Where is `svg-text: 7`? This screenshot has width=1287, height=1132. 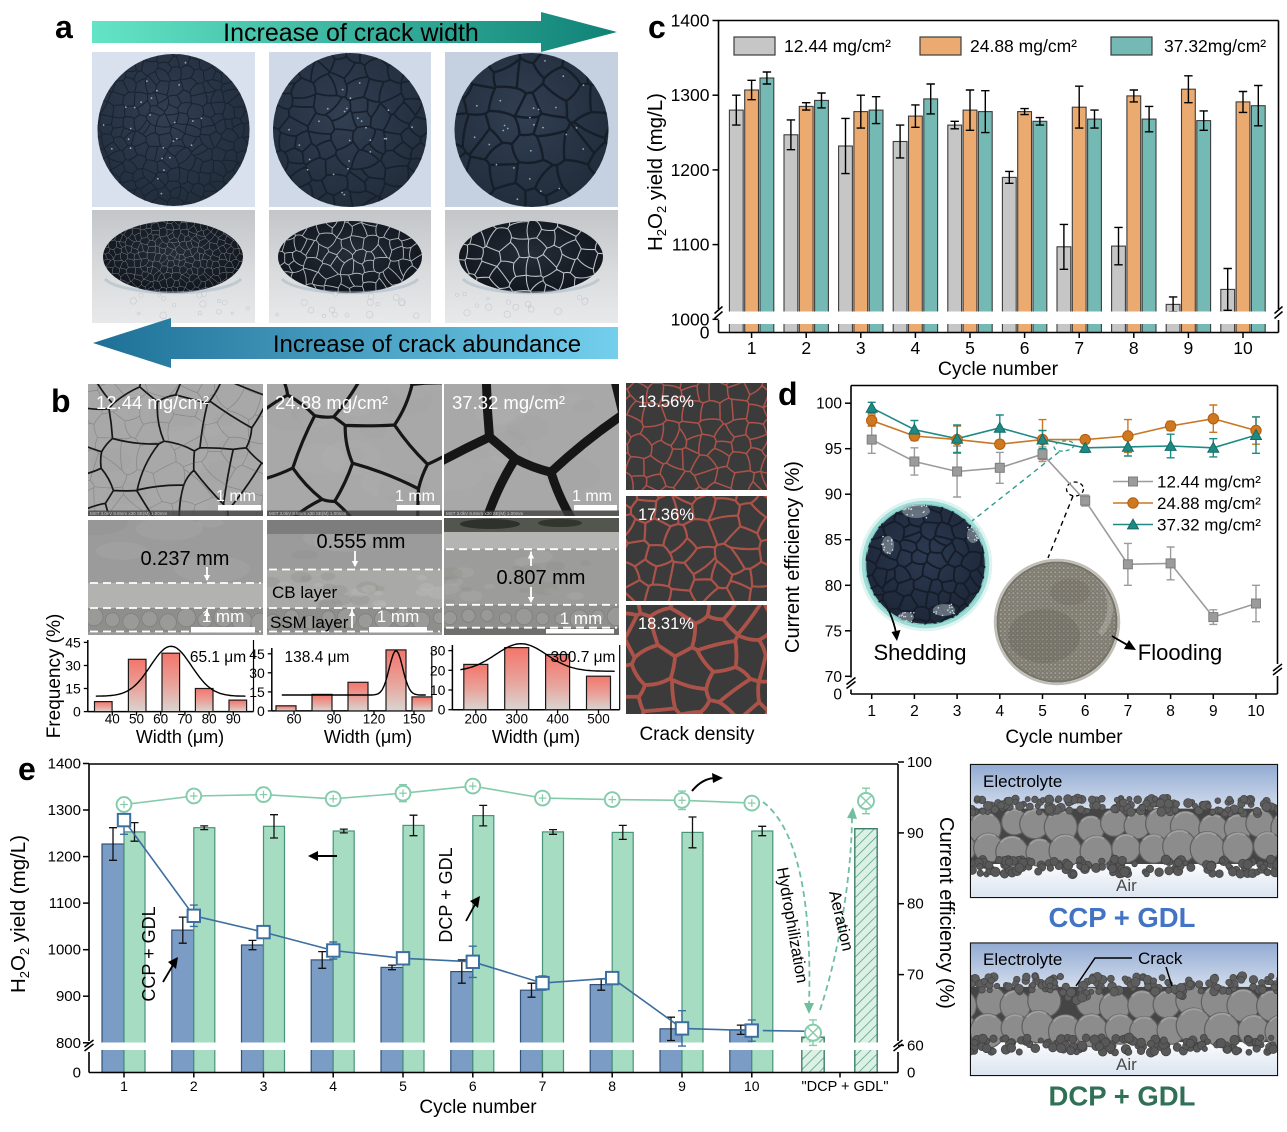
svg-text: 7 is located at coordinates (1128, 711).